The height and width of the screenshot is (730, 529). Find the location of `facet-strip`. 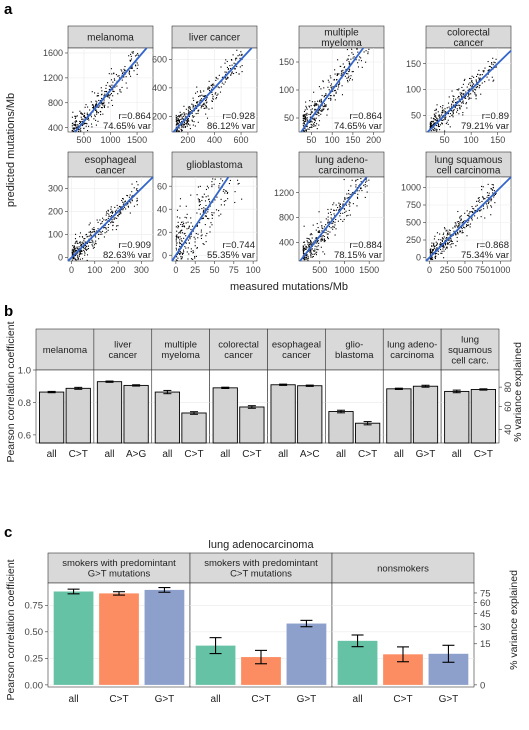

facet-strip is located at coordinates (214, 164).